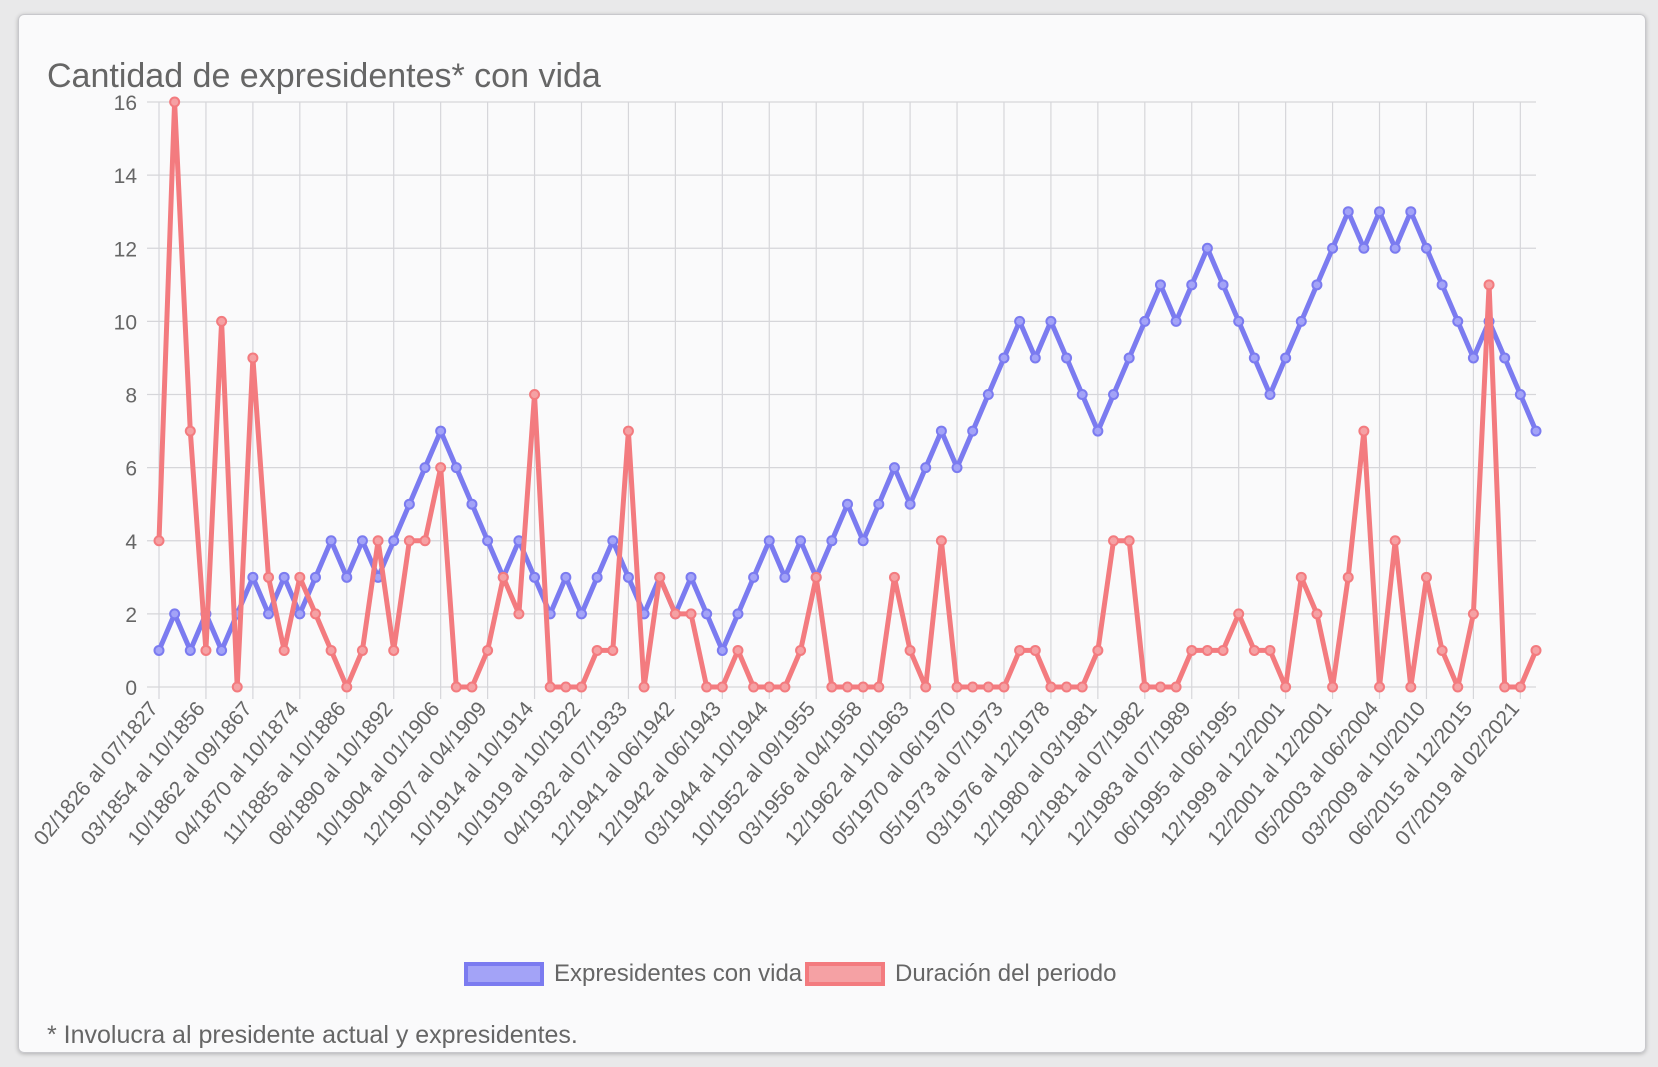 The width and height of the screenshot is (1658, 1067). What do you see at coordinates (504, 974) in the screenshot?
I see `legend-swatch-expresidentes` at bounding box center [504, 974].